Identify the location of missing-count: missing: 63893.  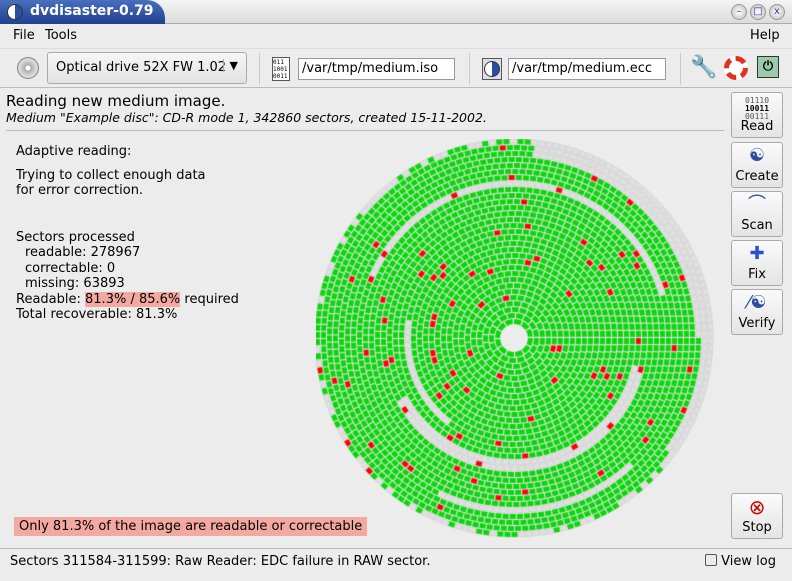
(75, 283).